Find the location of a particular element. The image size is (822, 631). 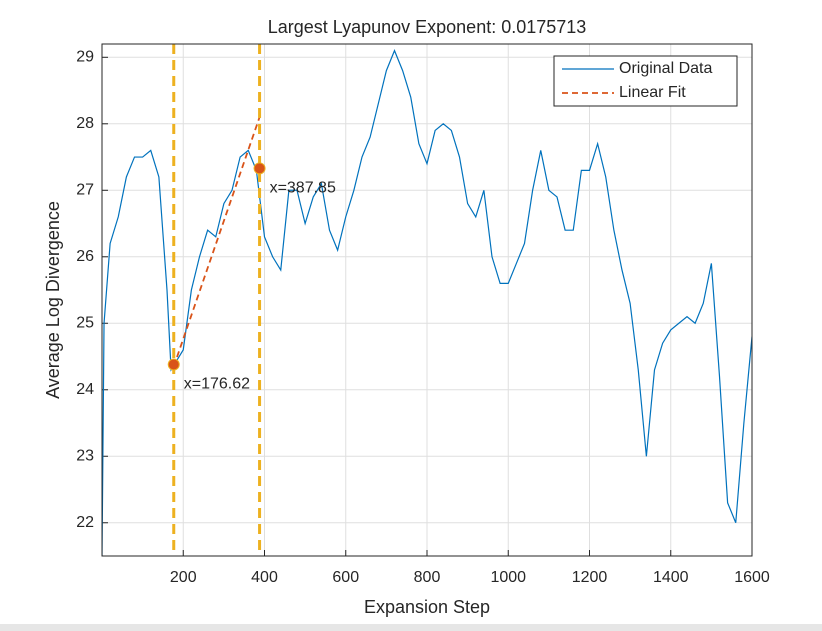

annotation: x=176.62 is located at coordinates (217, 384).